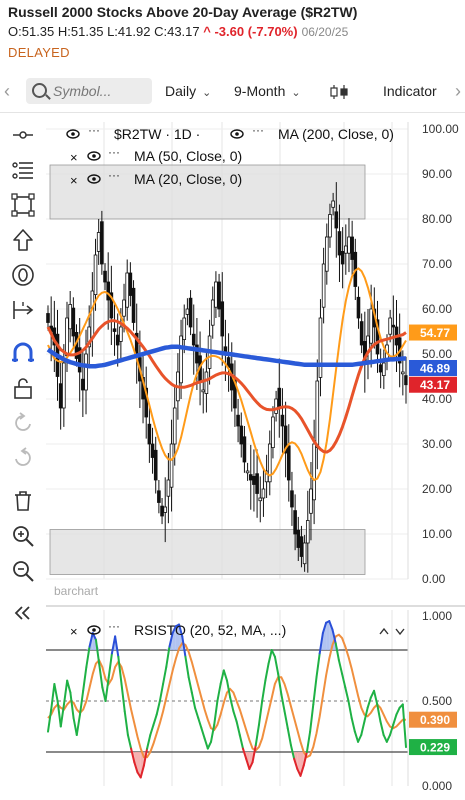  I want to click on chevron-up-icon, so click(384, 631).